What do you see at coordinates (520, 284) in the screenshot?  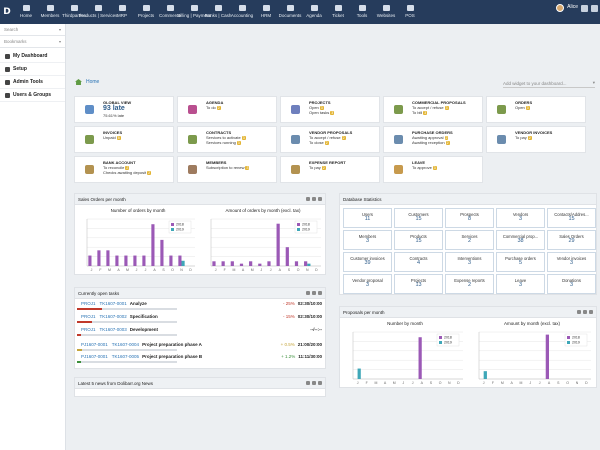 I see `stat-box-leave: Leave 3` at bounding box center [520, 284].